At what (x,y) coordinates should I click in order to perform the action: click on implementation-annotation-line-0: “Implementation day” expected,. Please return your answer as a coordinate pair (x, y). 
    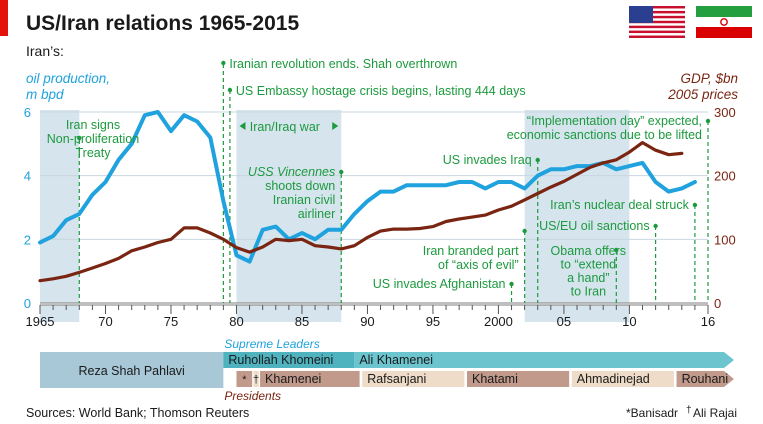
    Looking at the image, I should click on (614, 121).